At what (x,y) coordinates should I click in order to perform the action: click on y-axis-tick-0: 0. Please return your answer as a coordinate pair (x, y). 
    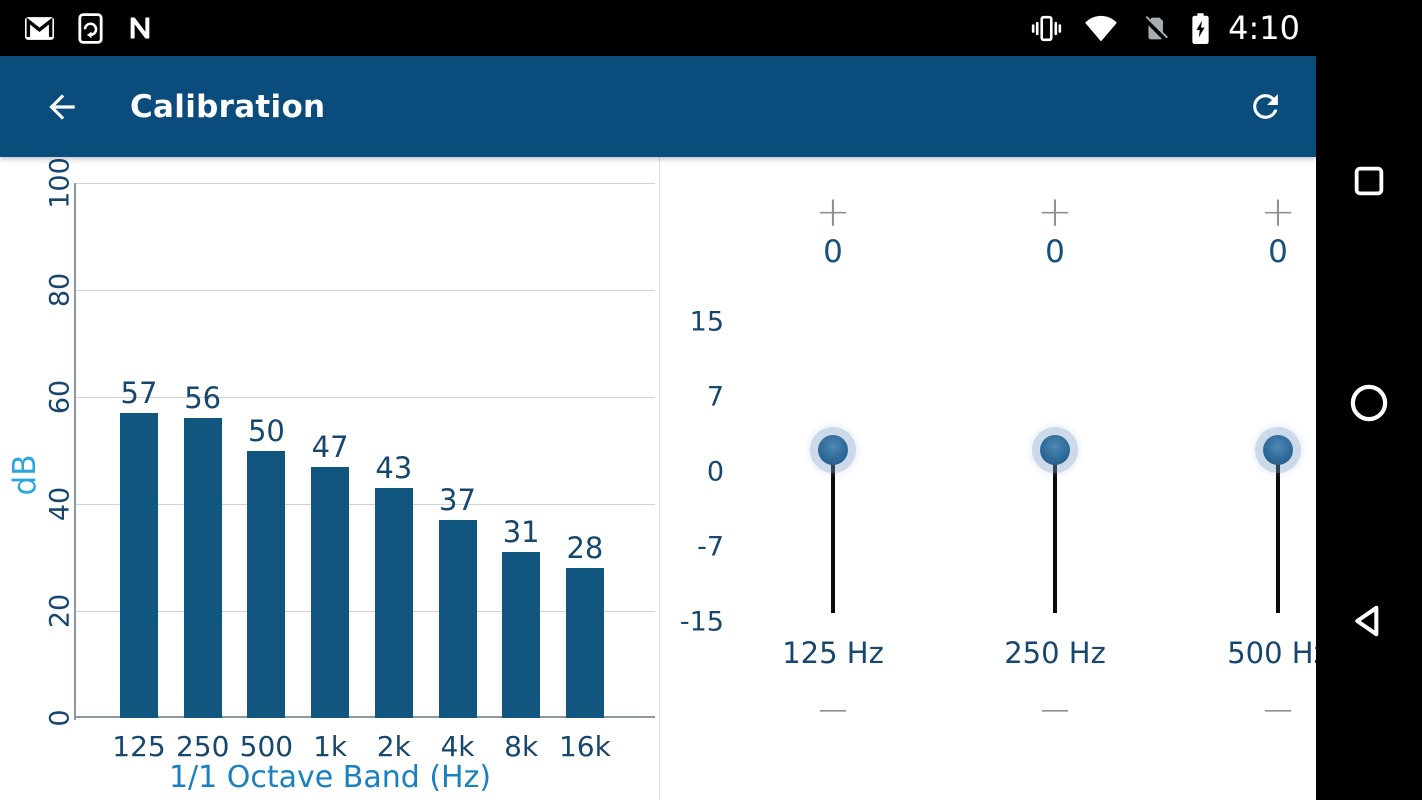
    Looking at the image, I should click on (60, 718).